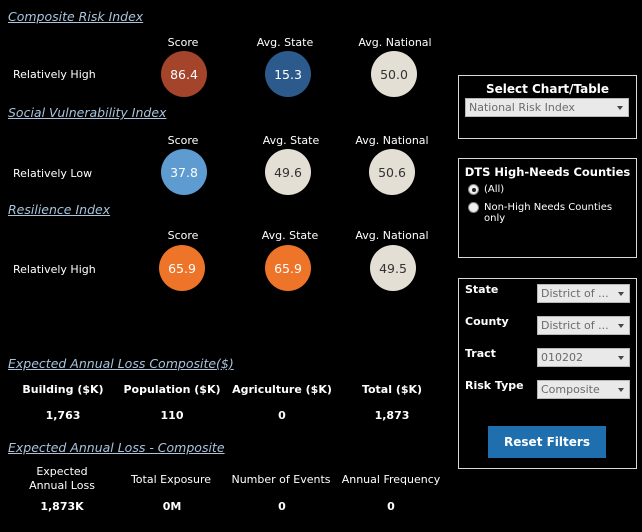  Describe the element at coordinates (288, 268) in the screenshot. I see `resilience-state-circle: 65.9` at that location.